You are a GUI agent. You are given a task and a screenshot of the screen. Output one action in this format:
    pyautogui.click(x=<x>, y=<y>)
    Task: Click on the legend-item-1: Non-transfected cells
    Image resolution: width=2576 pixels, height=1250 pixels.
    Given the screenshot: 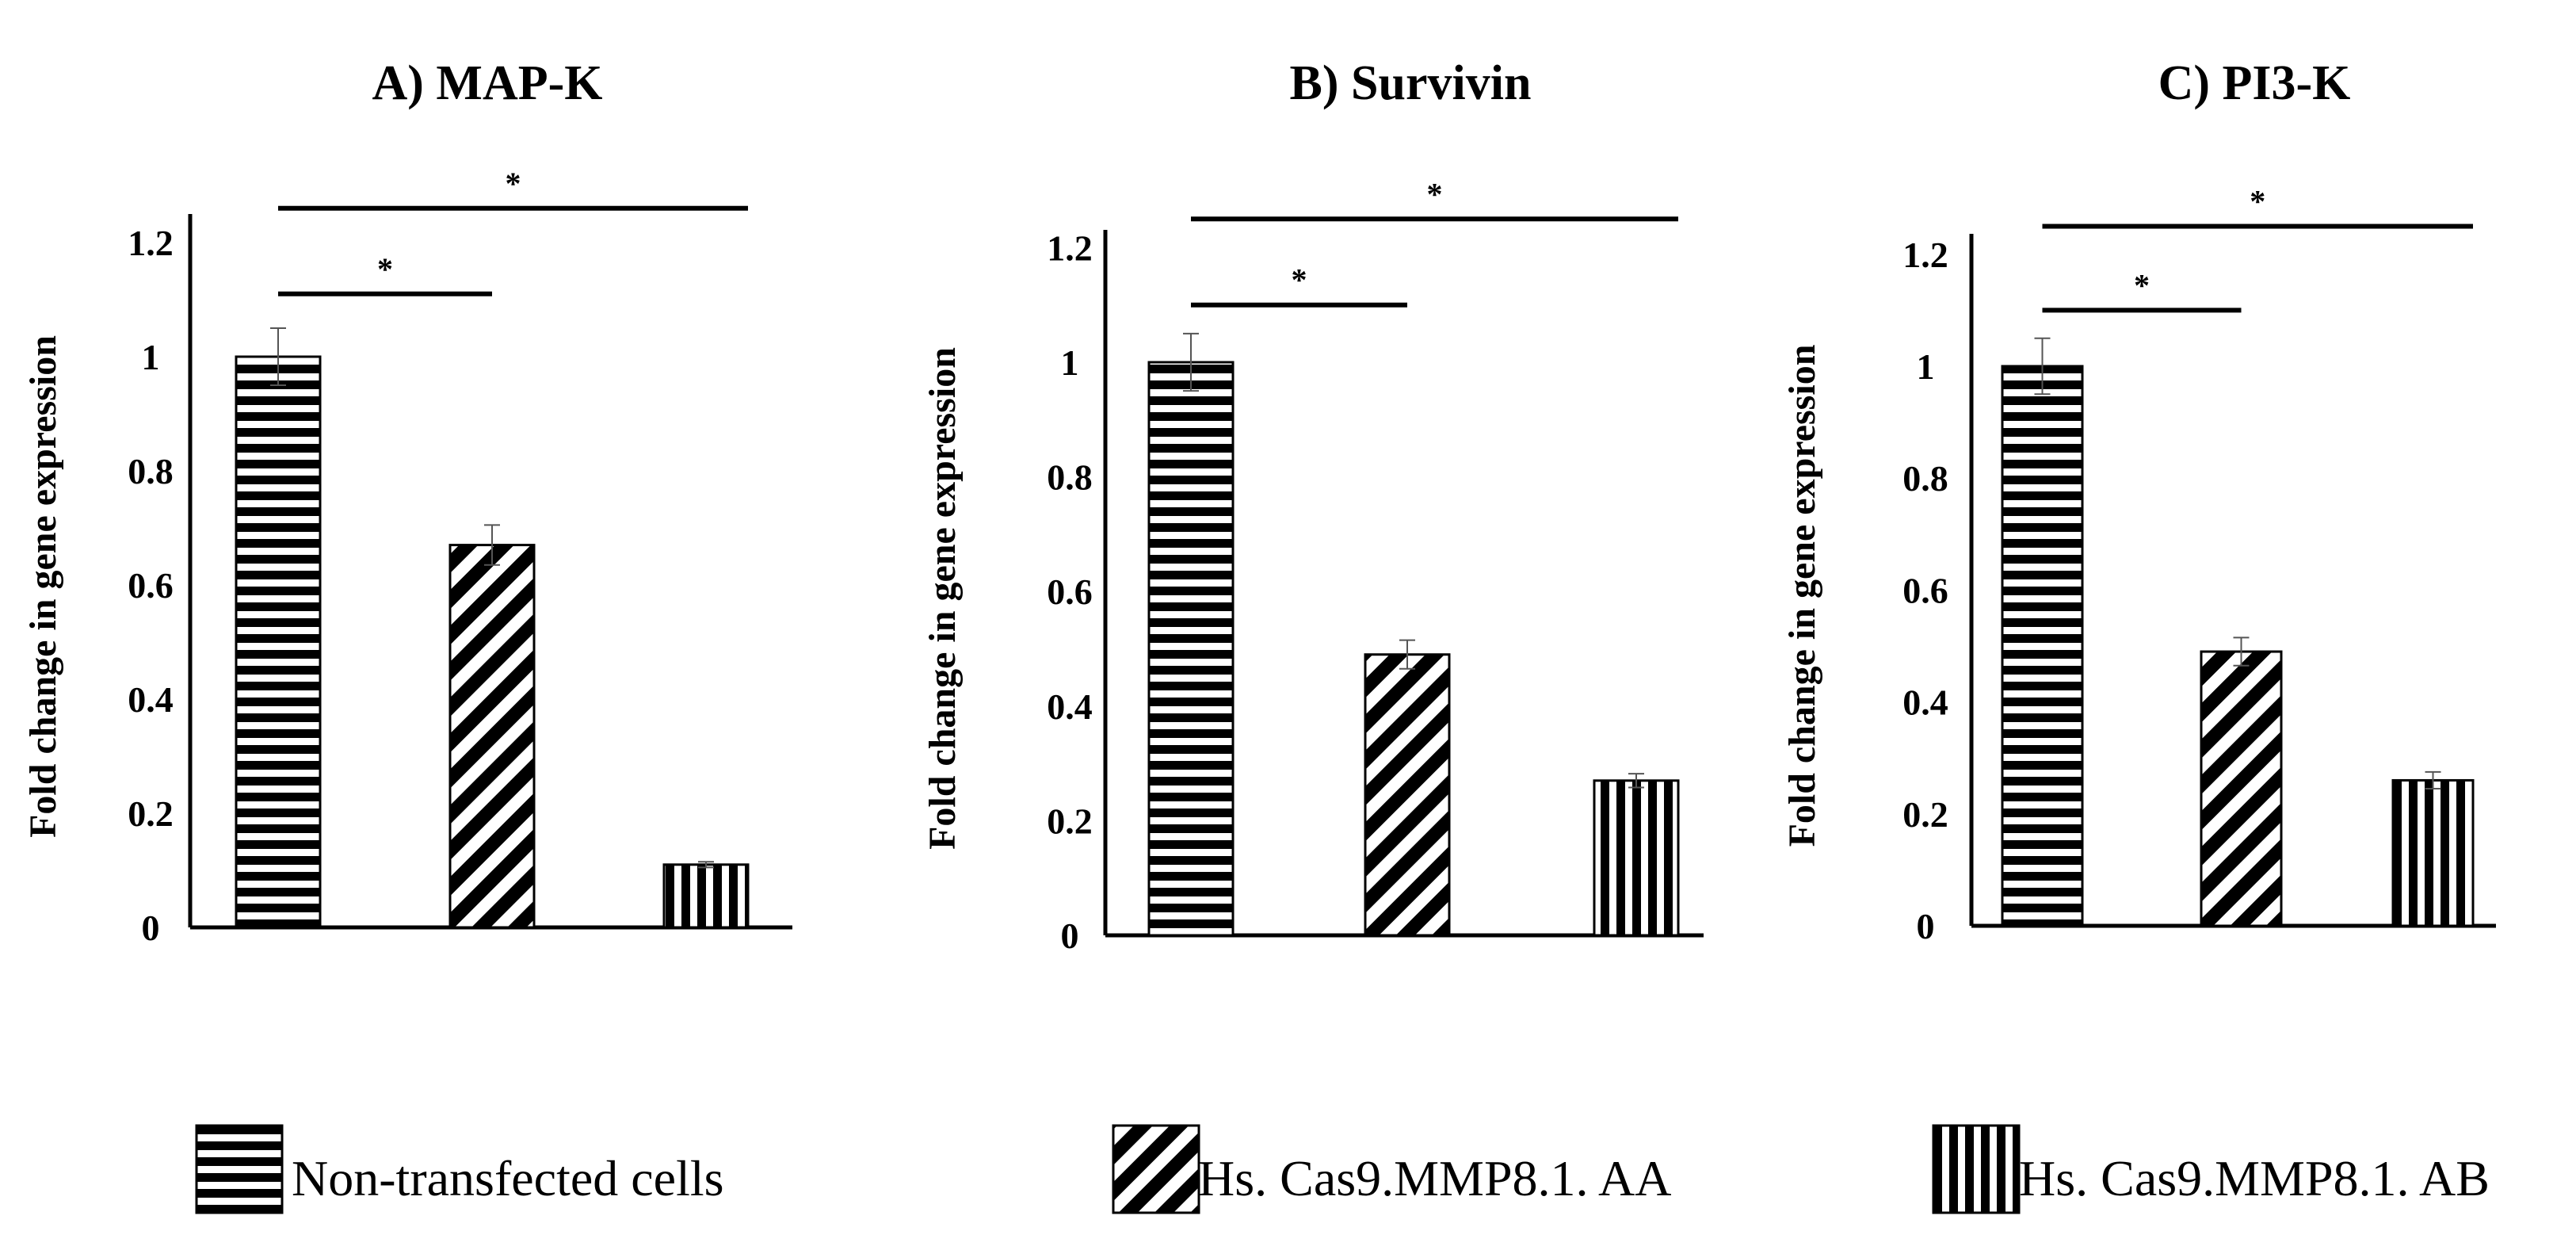 What is the action you would take?
    pyautogui.click(x=459, y=1169)
    